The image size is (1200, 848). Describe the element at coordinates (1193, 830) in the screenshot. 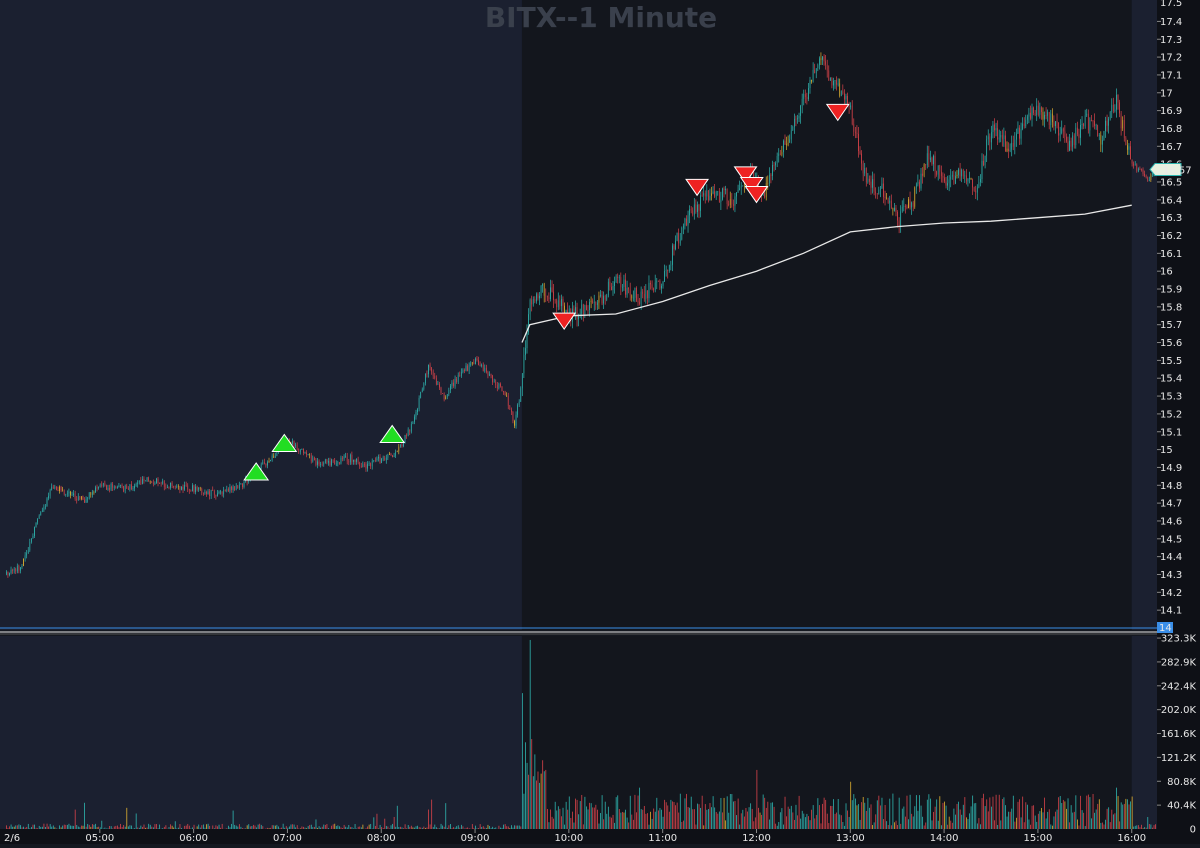

I see `volume-axis-label: 0` at that location.